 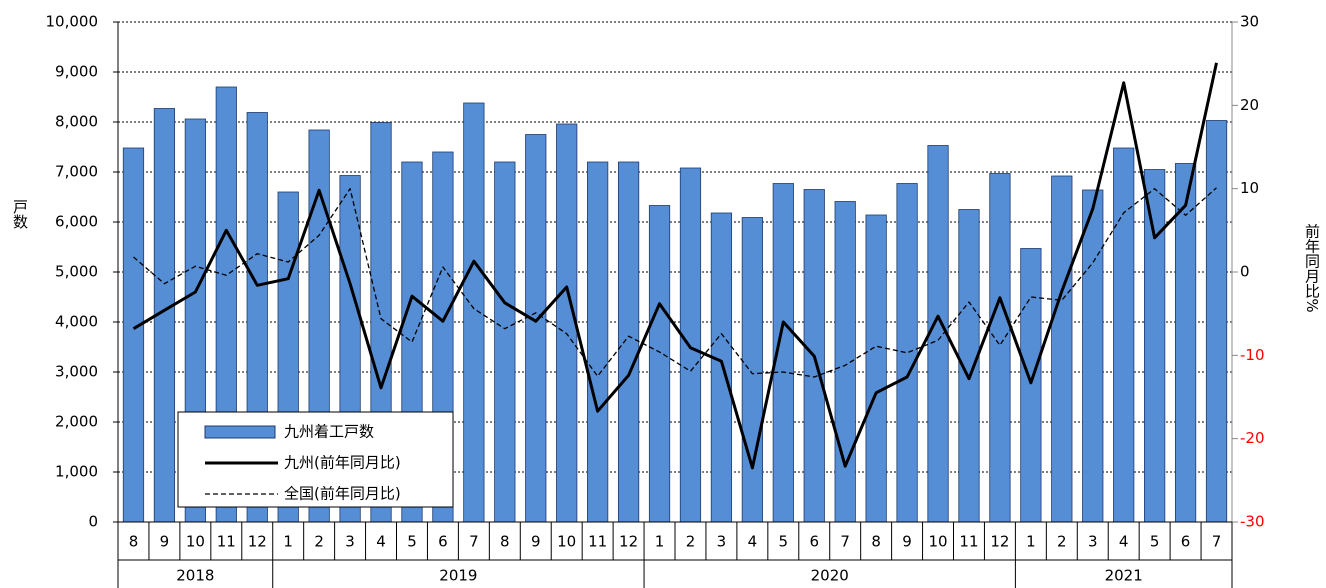 I want to click on group-label: 2021, so click(x=1124, y=576).